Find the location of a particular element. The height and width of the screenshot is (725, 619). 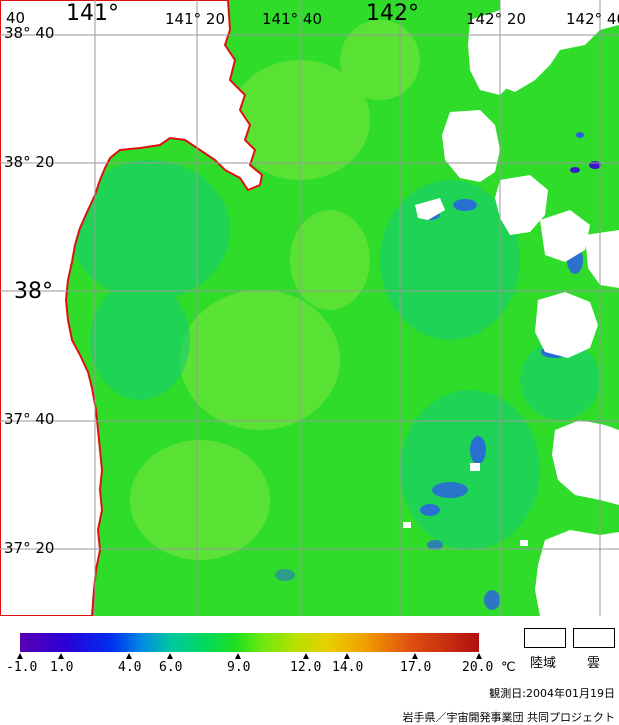

lon-label-141-40: 141° 40 is located at coordinates (292, 19).